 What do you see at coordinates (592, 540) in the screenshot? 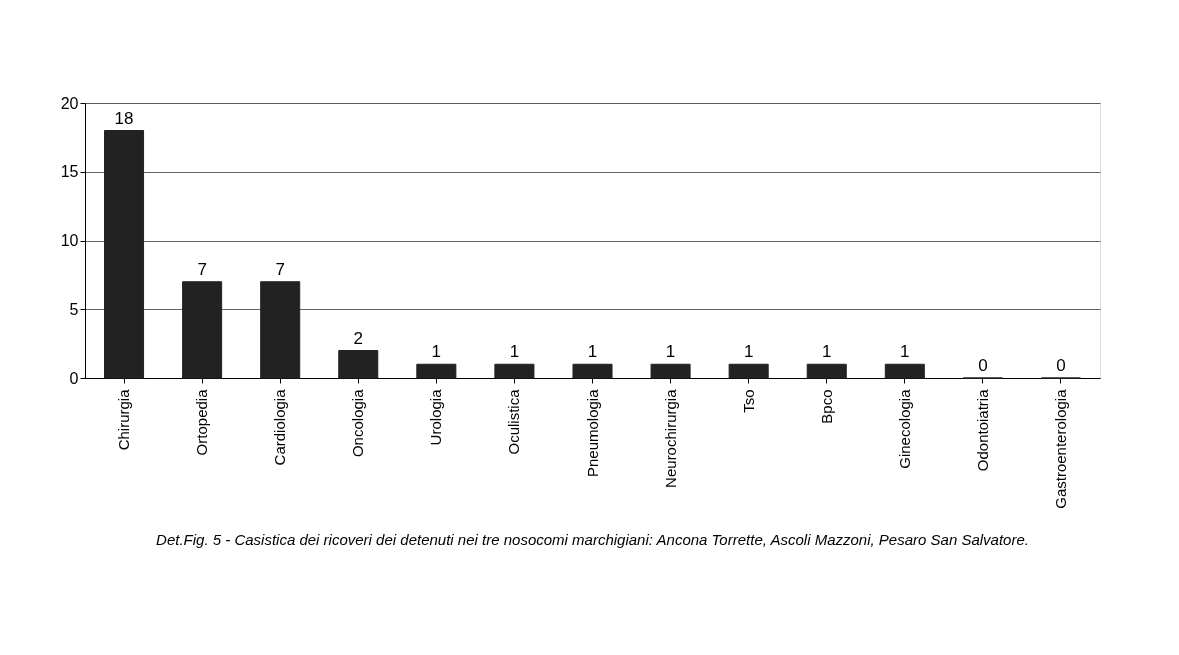
I see `text: Det.Fig. 5 - Casistica dei ricoveri dei detenuti nei tre nosocomi marchigiani: Ancona Torrette, Ascoli Mazzoni, Pesaro San Salvatore.` at bounding box center [592, 540].